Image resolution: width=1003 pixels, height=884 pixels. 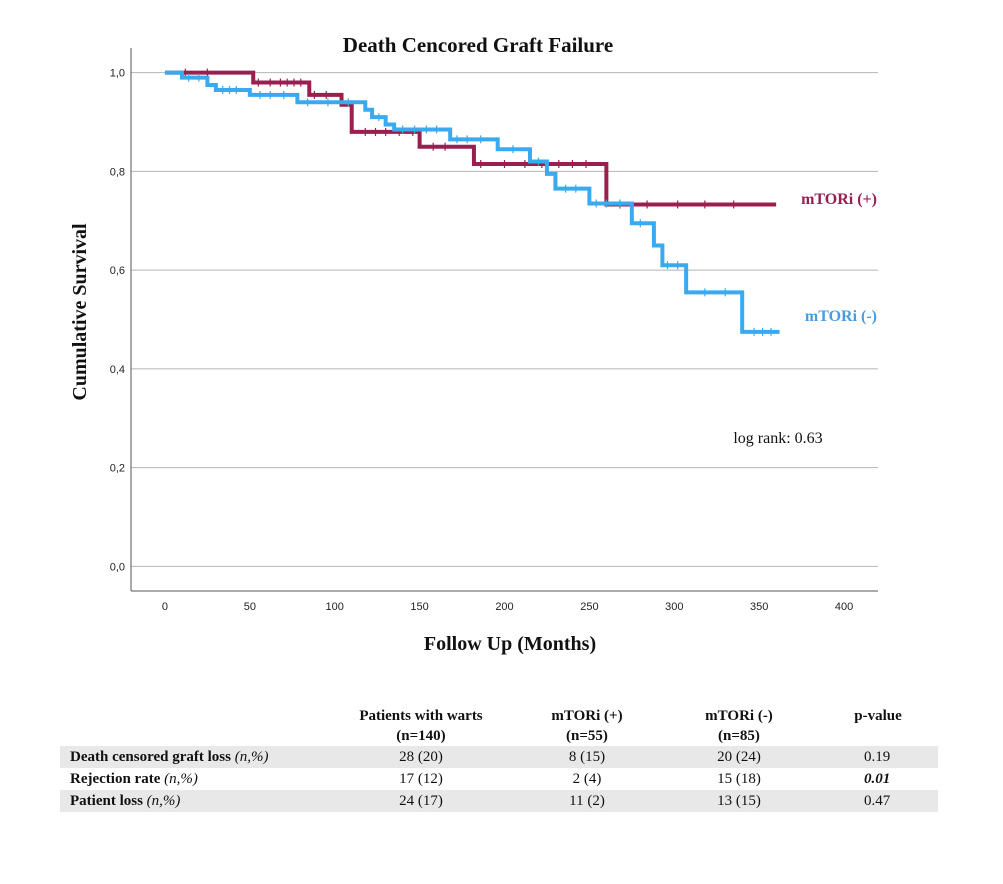 I want to click on row-label: Rejection rate (n,%), so click(x=194, y=779).